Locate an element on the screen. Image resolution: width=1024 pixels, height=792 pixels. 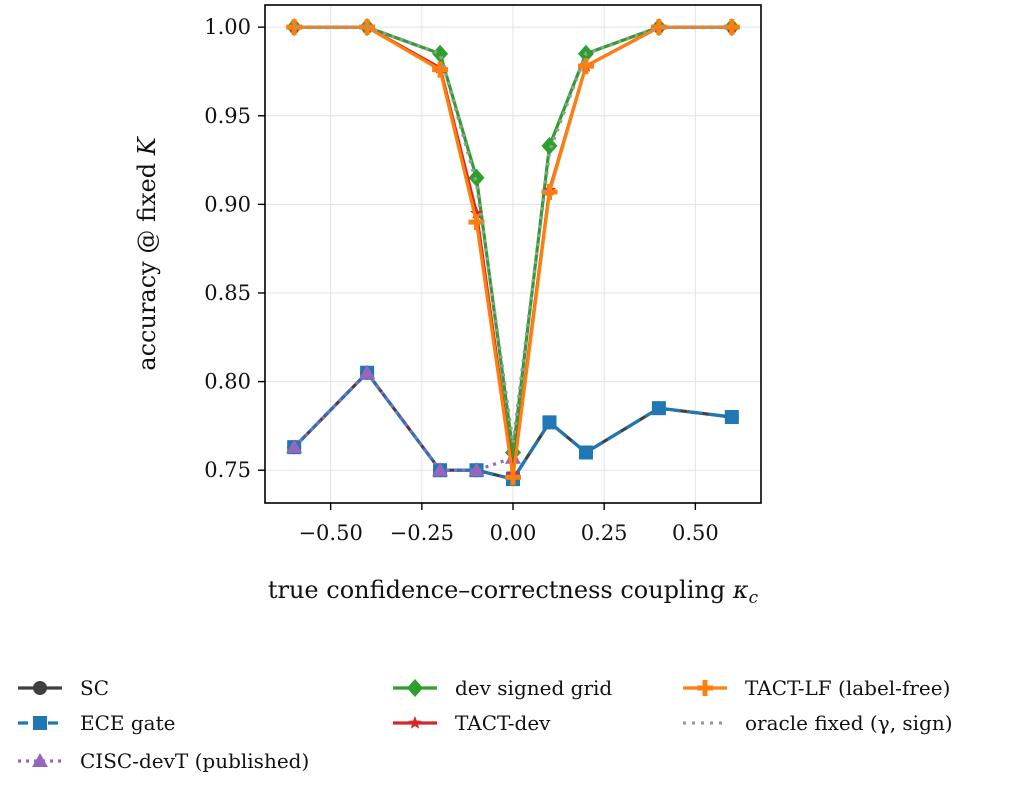
legend-item: oracle fixed (γ, sign) is located at coordinates (818, 723).